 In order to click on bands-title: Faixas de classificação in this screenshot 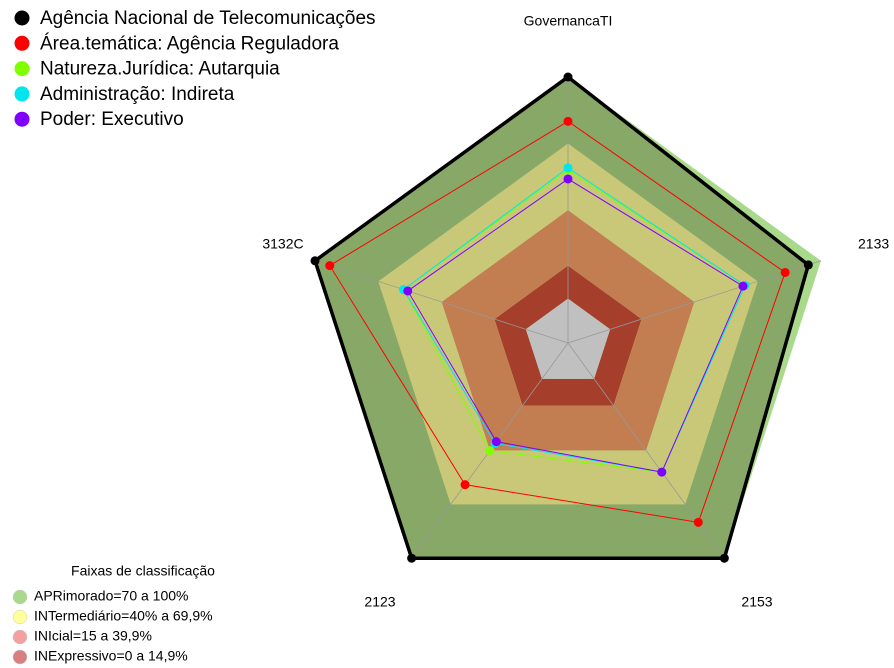, I will do `click(143, 571)`.